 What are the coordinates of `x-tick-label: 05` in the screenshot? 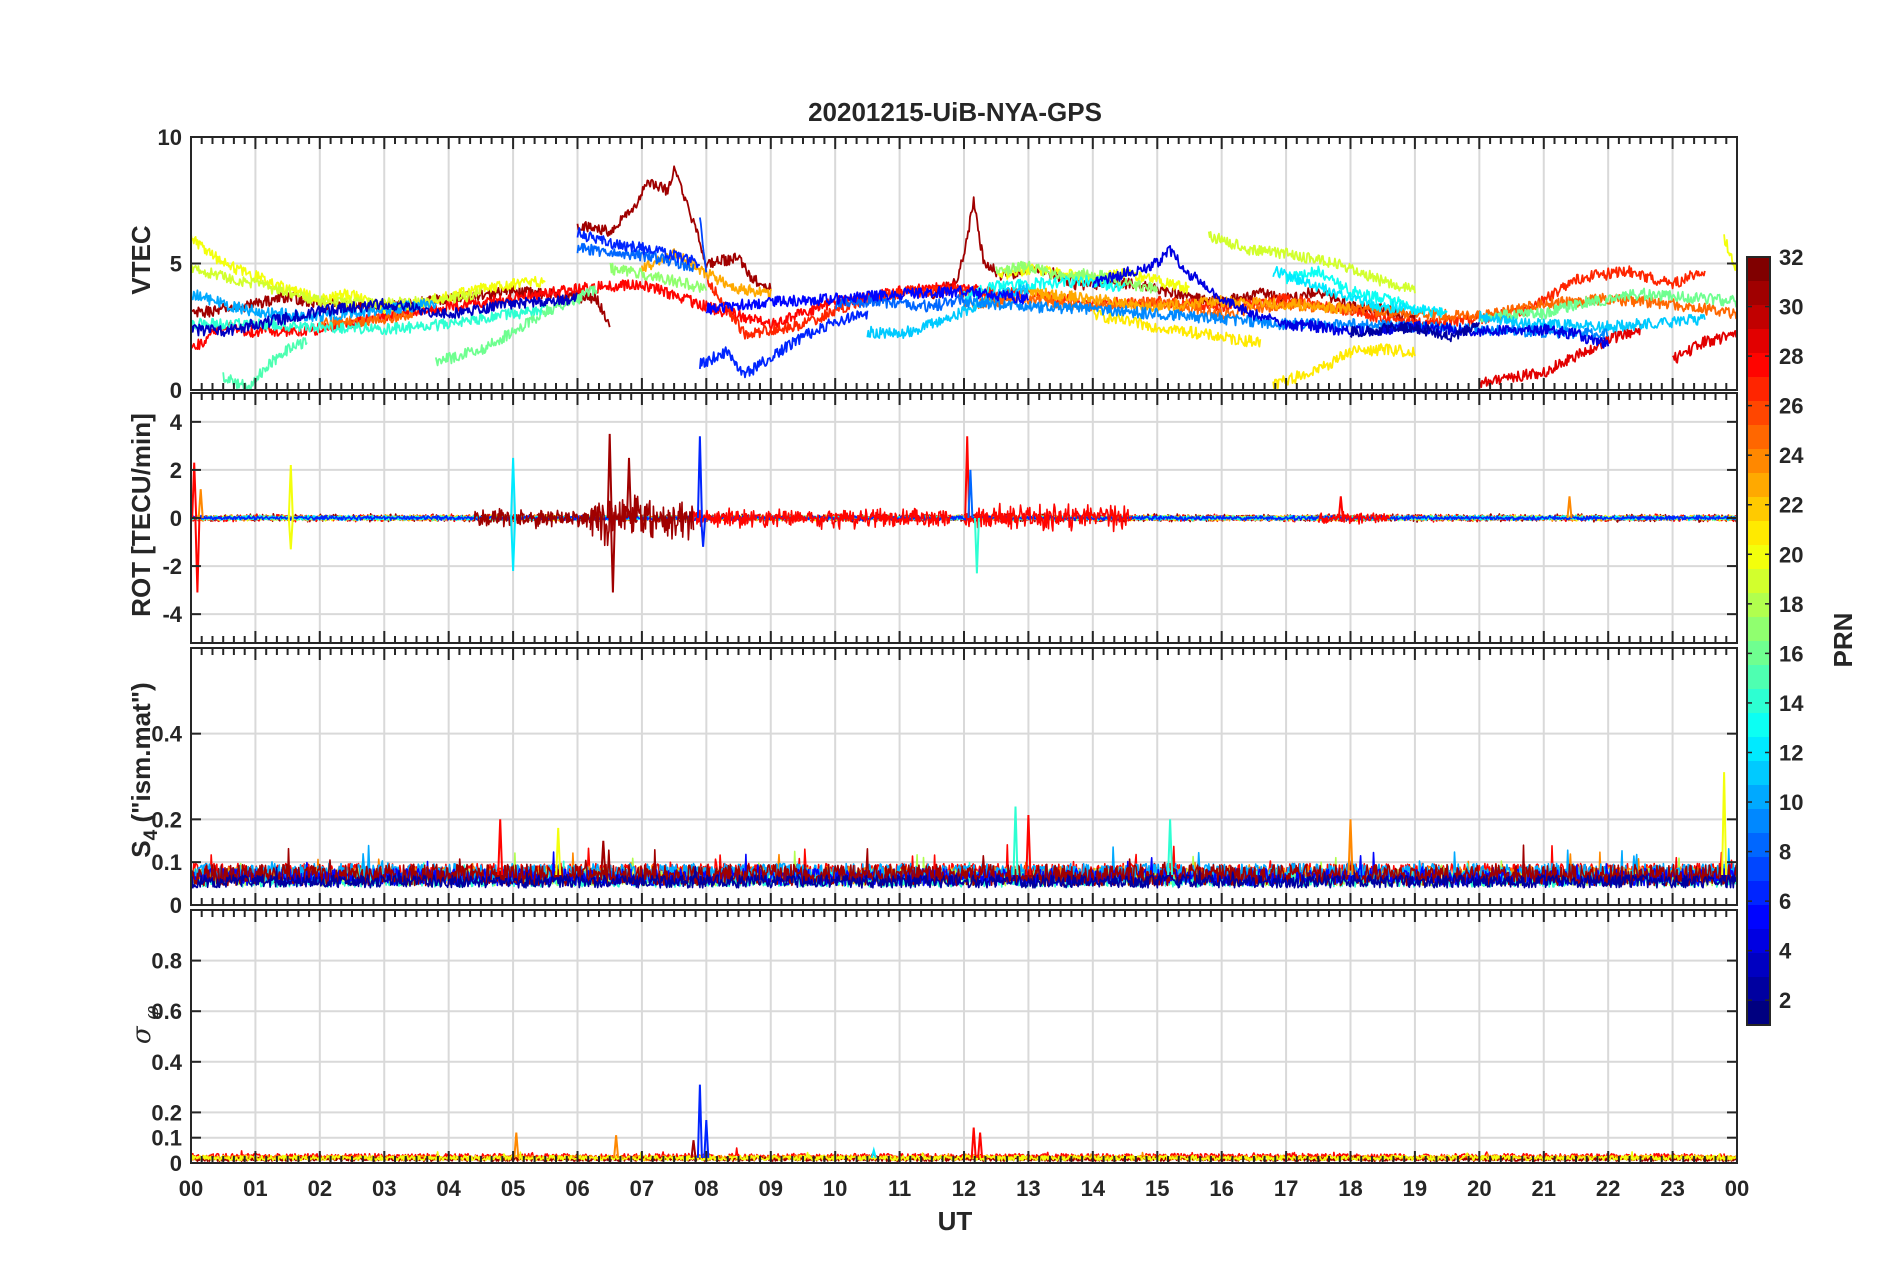 It's located at (513, 1188).